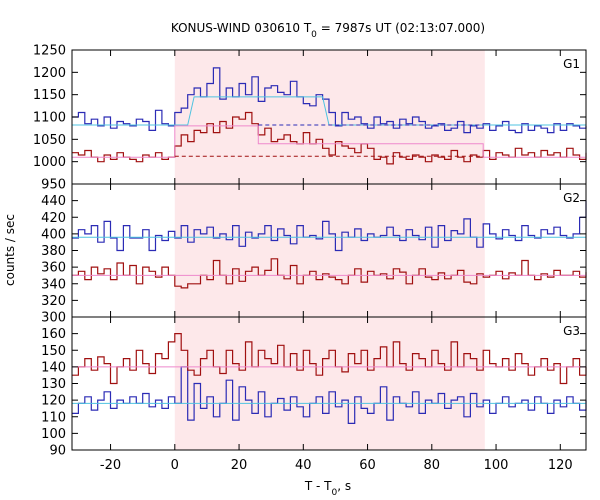  Describe the element at coordinates (53, 401) in the screenshot. I see `y-tick-label: 120` at that location.